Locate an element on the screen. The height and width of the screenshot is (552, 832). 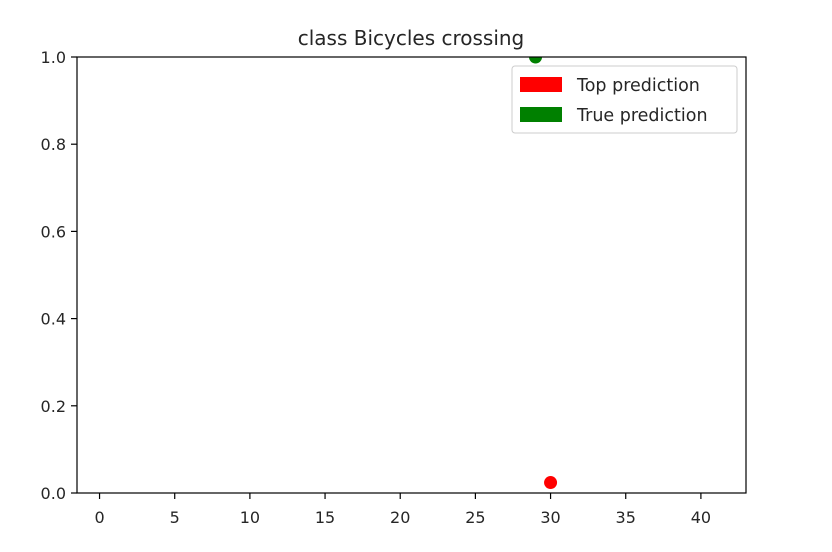
legend-box is located at coordinates (624, 99).